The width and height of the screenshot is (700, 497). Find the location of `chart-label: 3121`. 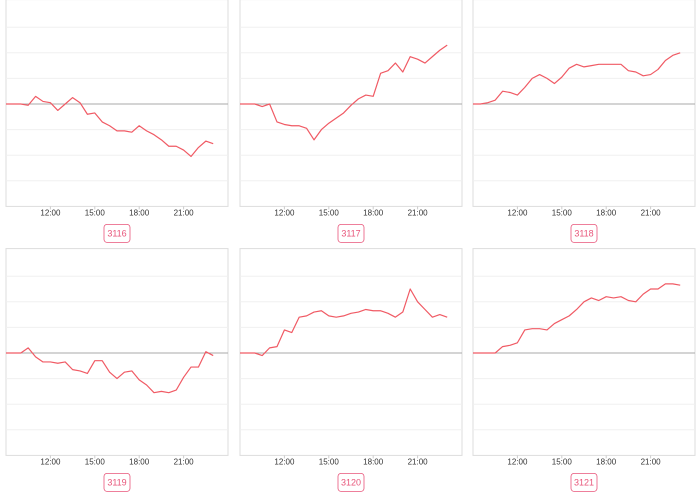

chart-label: 3121 is located at coordinates (584, 482).